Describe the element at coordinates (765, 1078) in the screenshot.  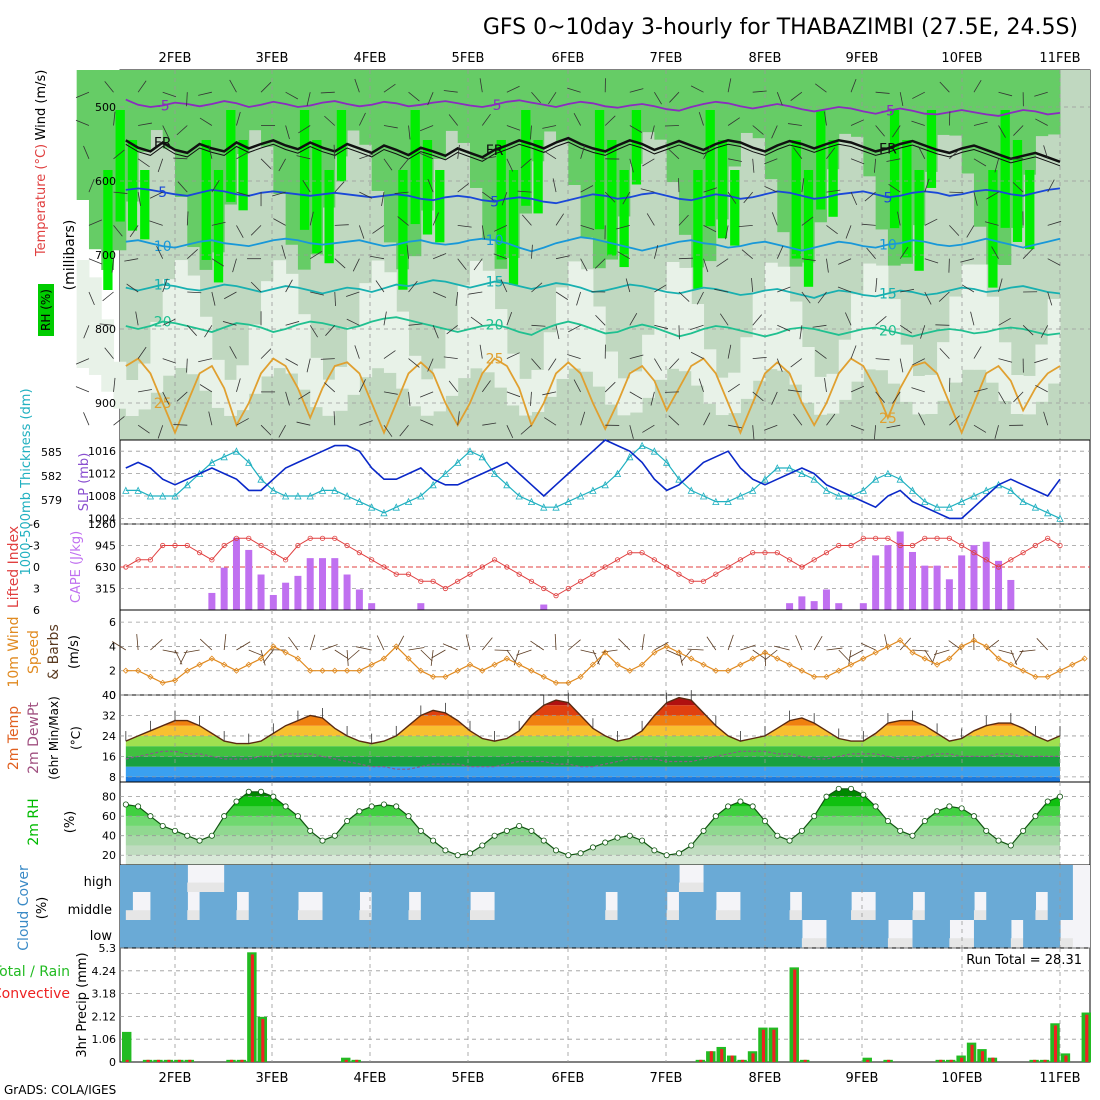
I see `date-label-bottom: 8FEB` at that location.